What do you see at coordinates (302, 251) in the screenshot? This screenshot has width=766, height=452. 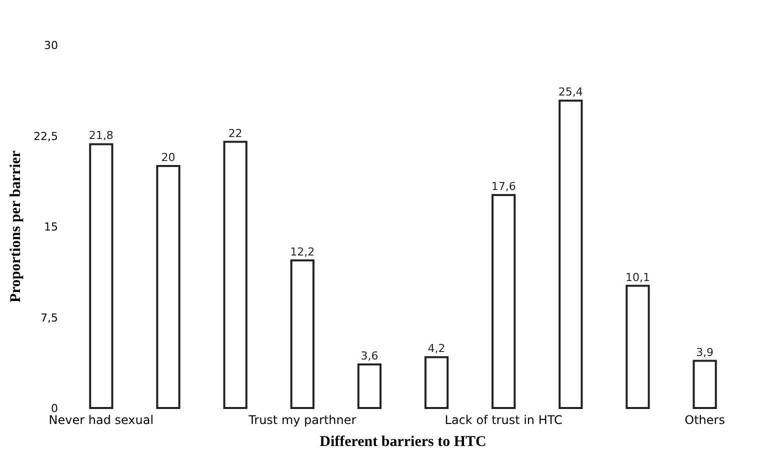 I see `data-label: 12,2` at bounding box center [302, 251].